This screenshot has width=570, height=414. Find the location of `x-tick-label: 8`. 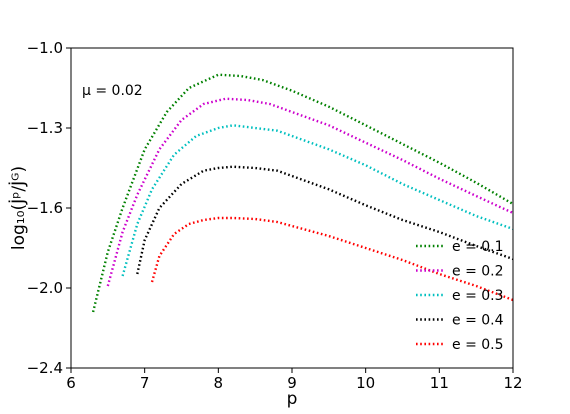

x-tick-label: 8 is located at coordinates (219, 383).